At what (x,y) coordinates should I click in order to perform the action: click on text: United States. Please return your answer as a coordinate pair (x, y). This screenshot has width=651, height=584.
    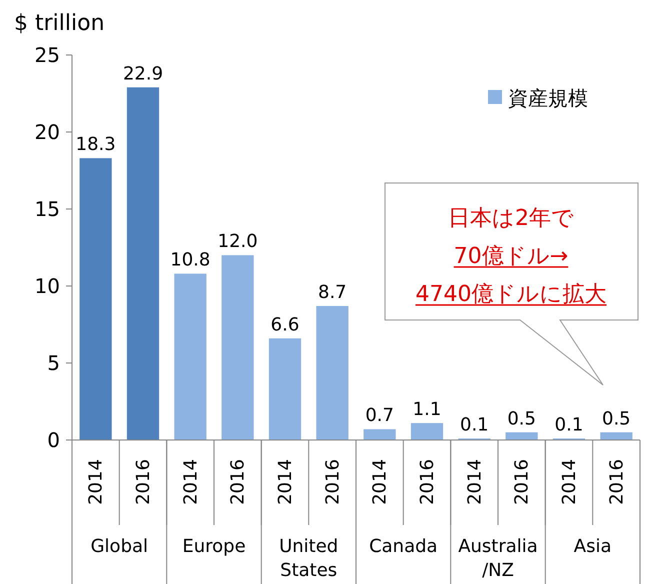
    Looking at the image, I should click on (308, 558).